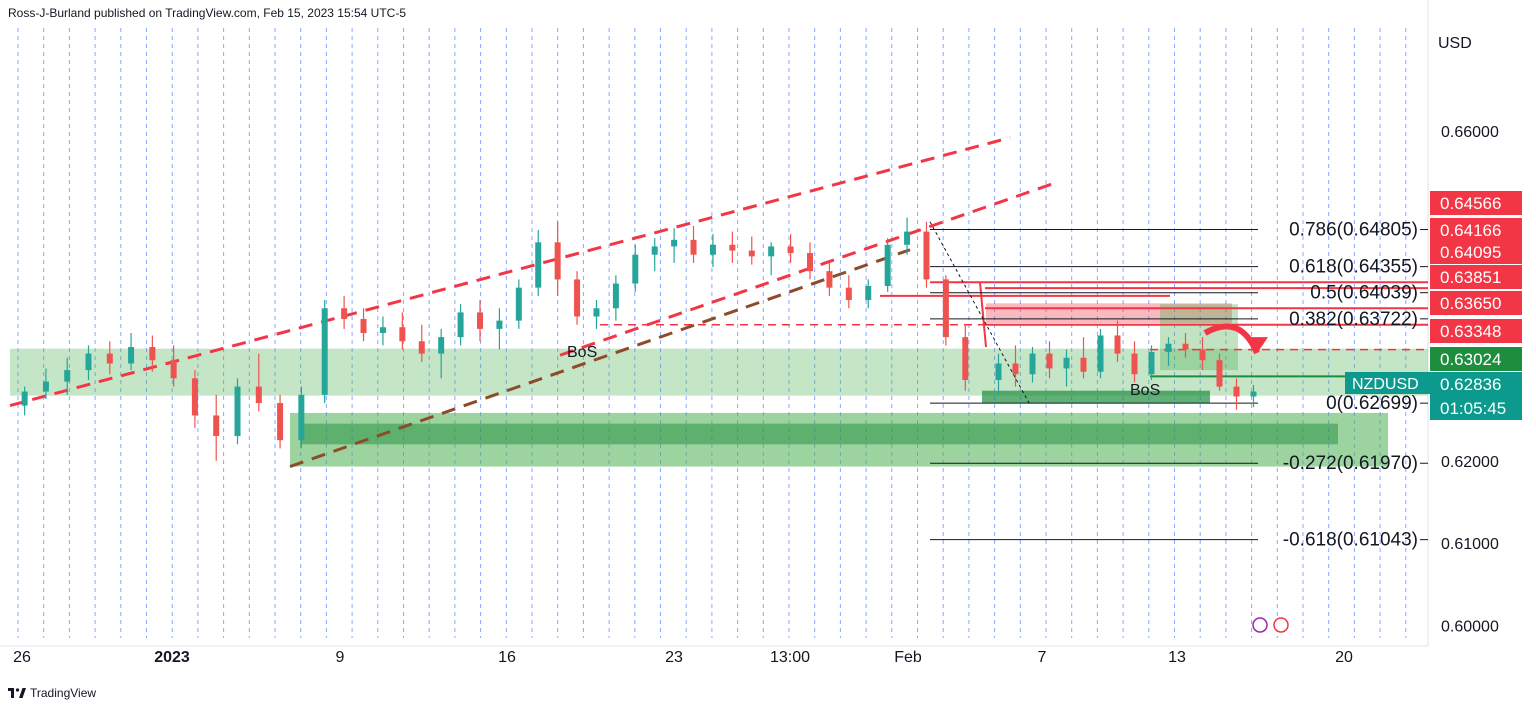  Describe the element at coordinates (1470, 359) in the screenshot. I see `price-badge-value: 0.63024` at that location.